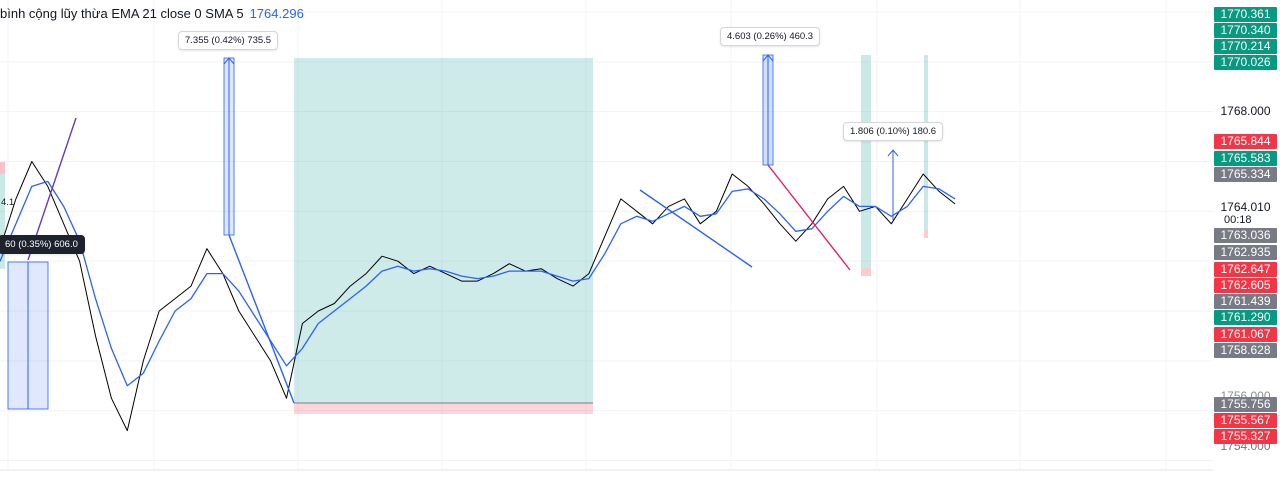 This screenshot has width=1280, height=496. I want to click on price-label: 1765.334, so click(1245, 174).